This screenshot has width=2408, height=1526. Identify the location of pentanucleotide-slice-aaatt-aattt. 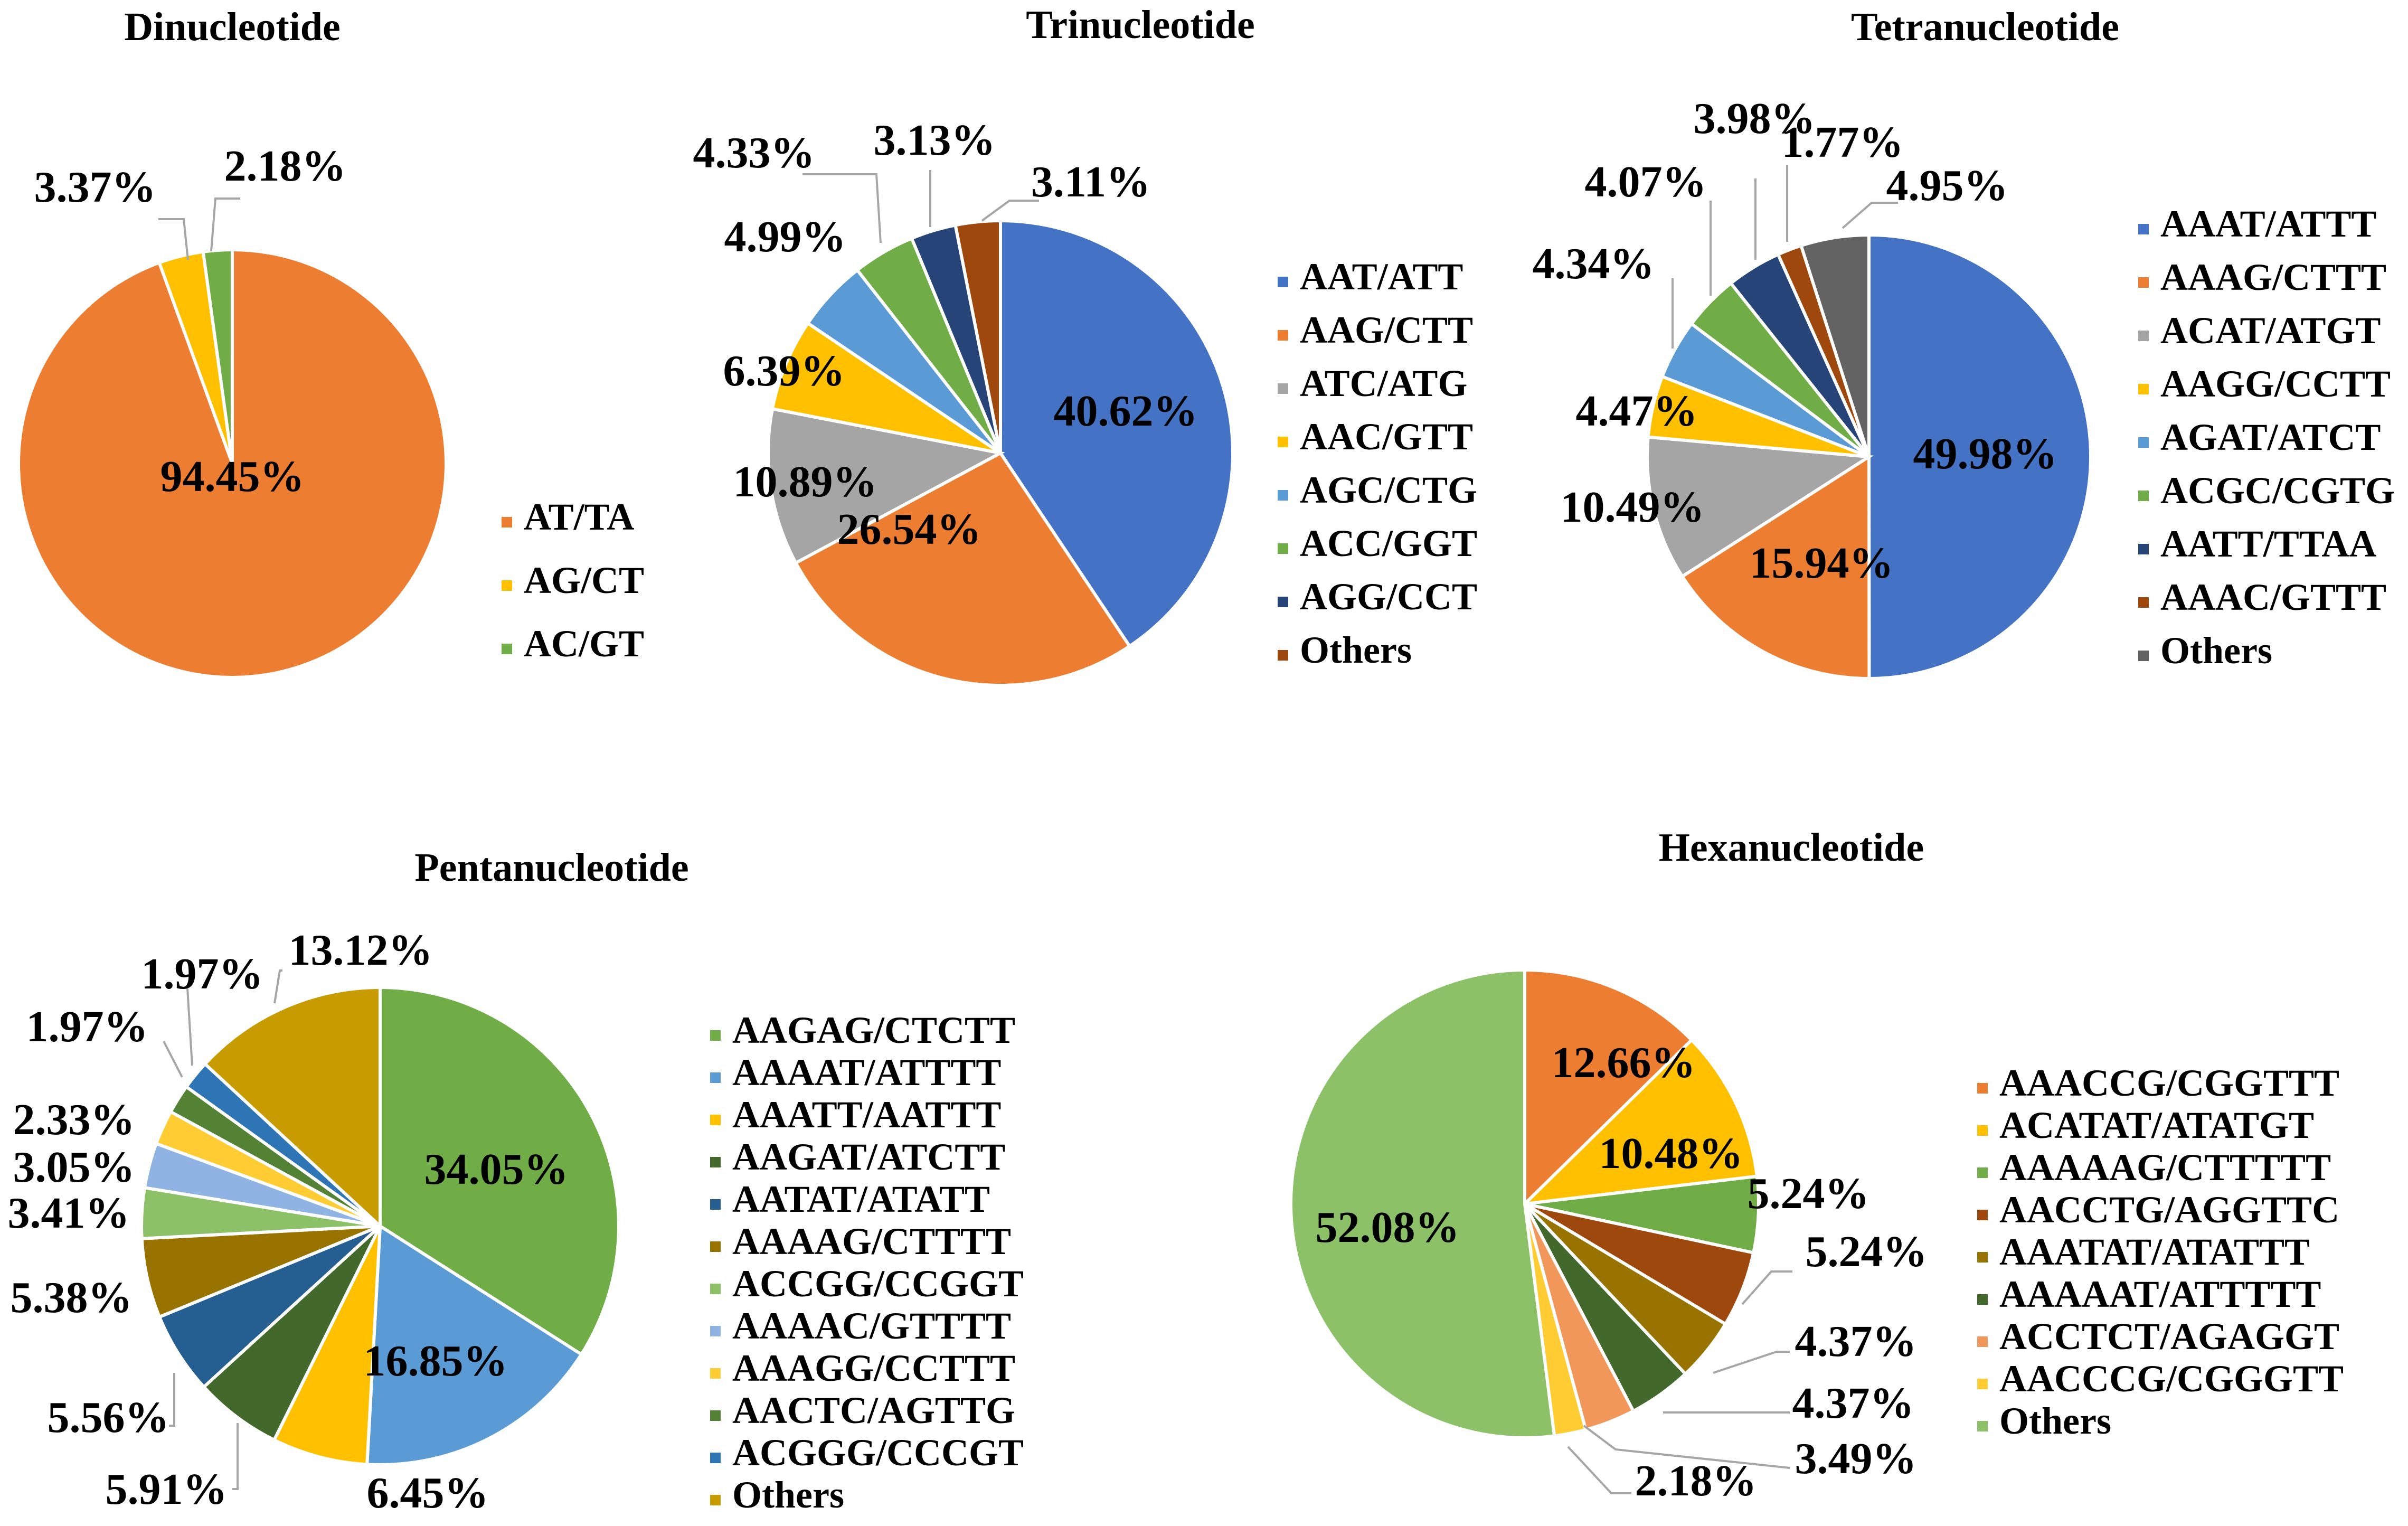
(327, 1345).